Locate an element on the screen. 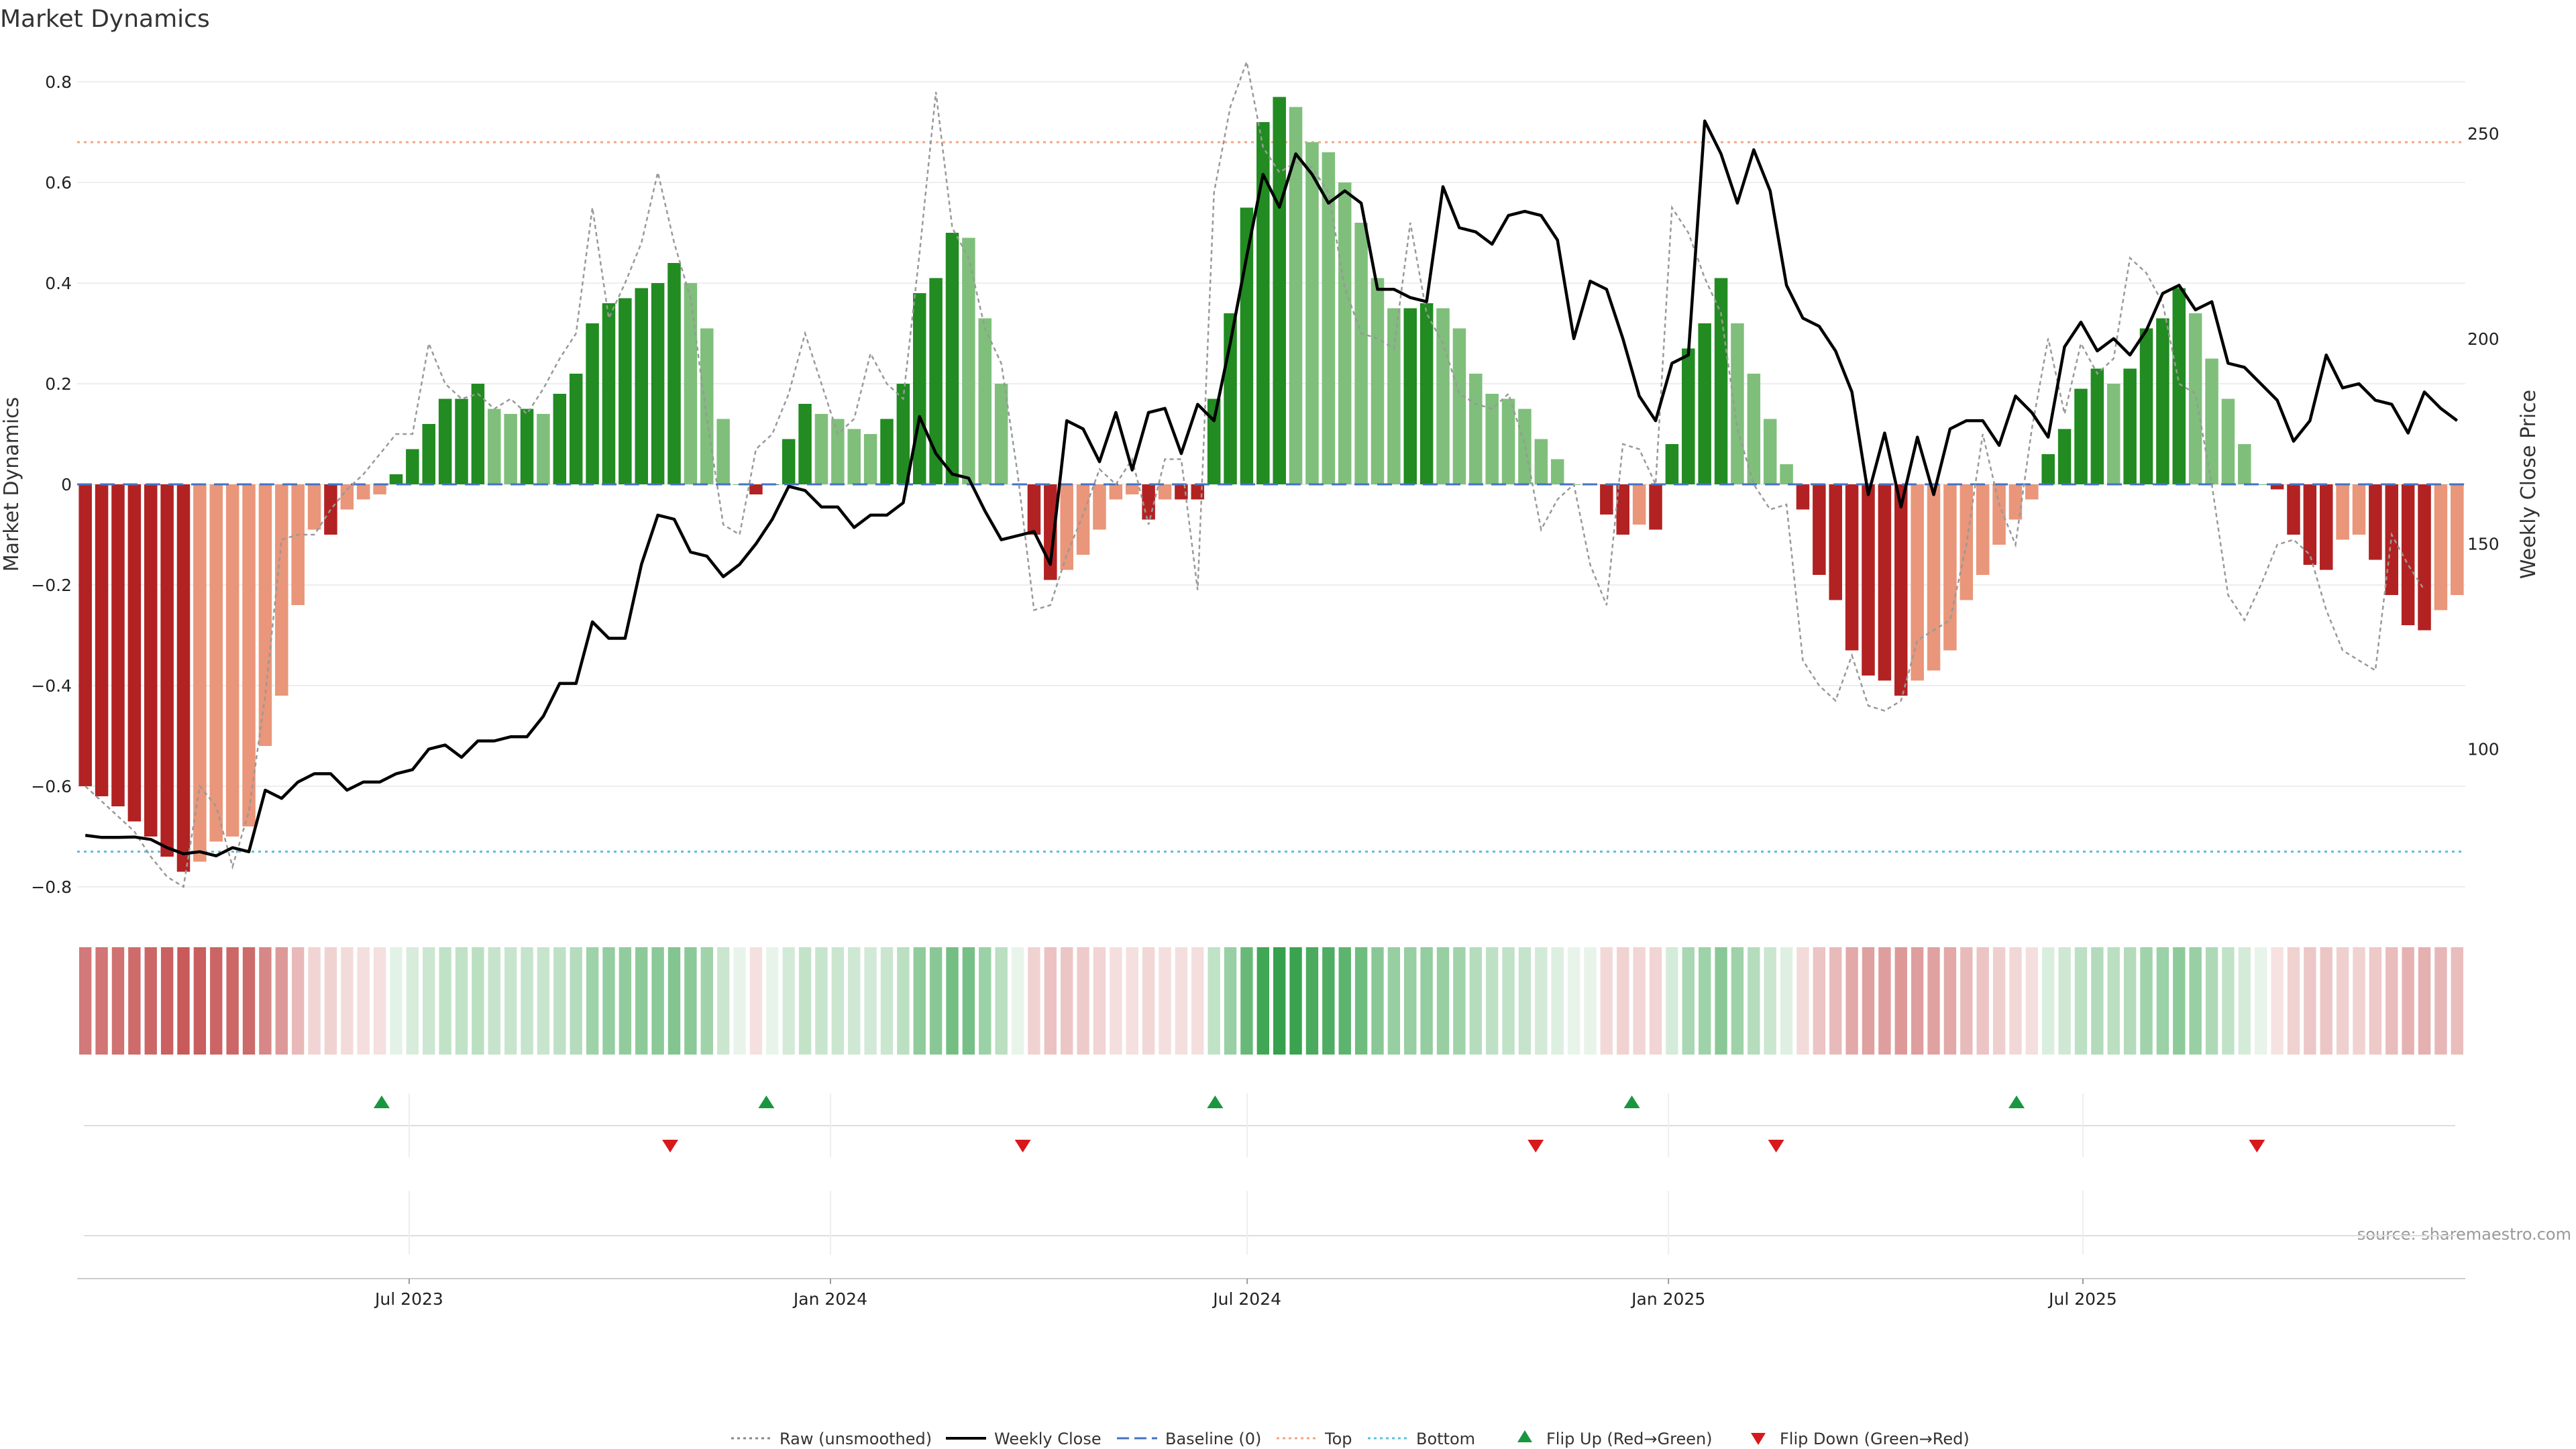 Image resolution: width=2576 pixels, height=1449 pixels. chart-title: Market Dynamics is located at coordinates (105, 19).